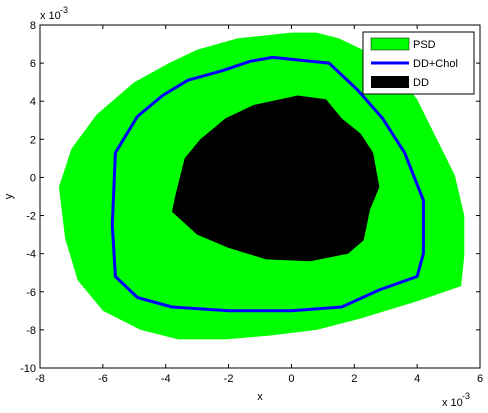  What do you see at coordinates (33, 102) in the screenshot?
I see `y-tick-label: 4` at bounding box center [33, 102].